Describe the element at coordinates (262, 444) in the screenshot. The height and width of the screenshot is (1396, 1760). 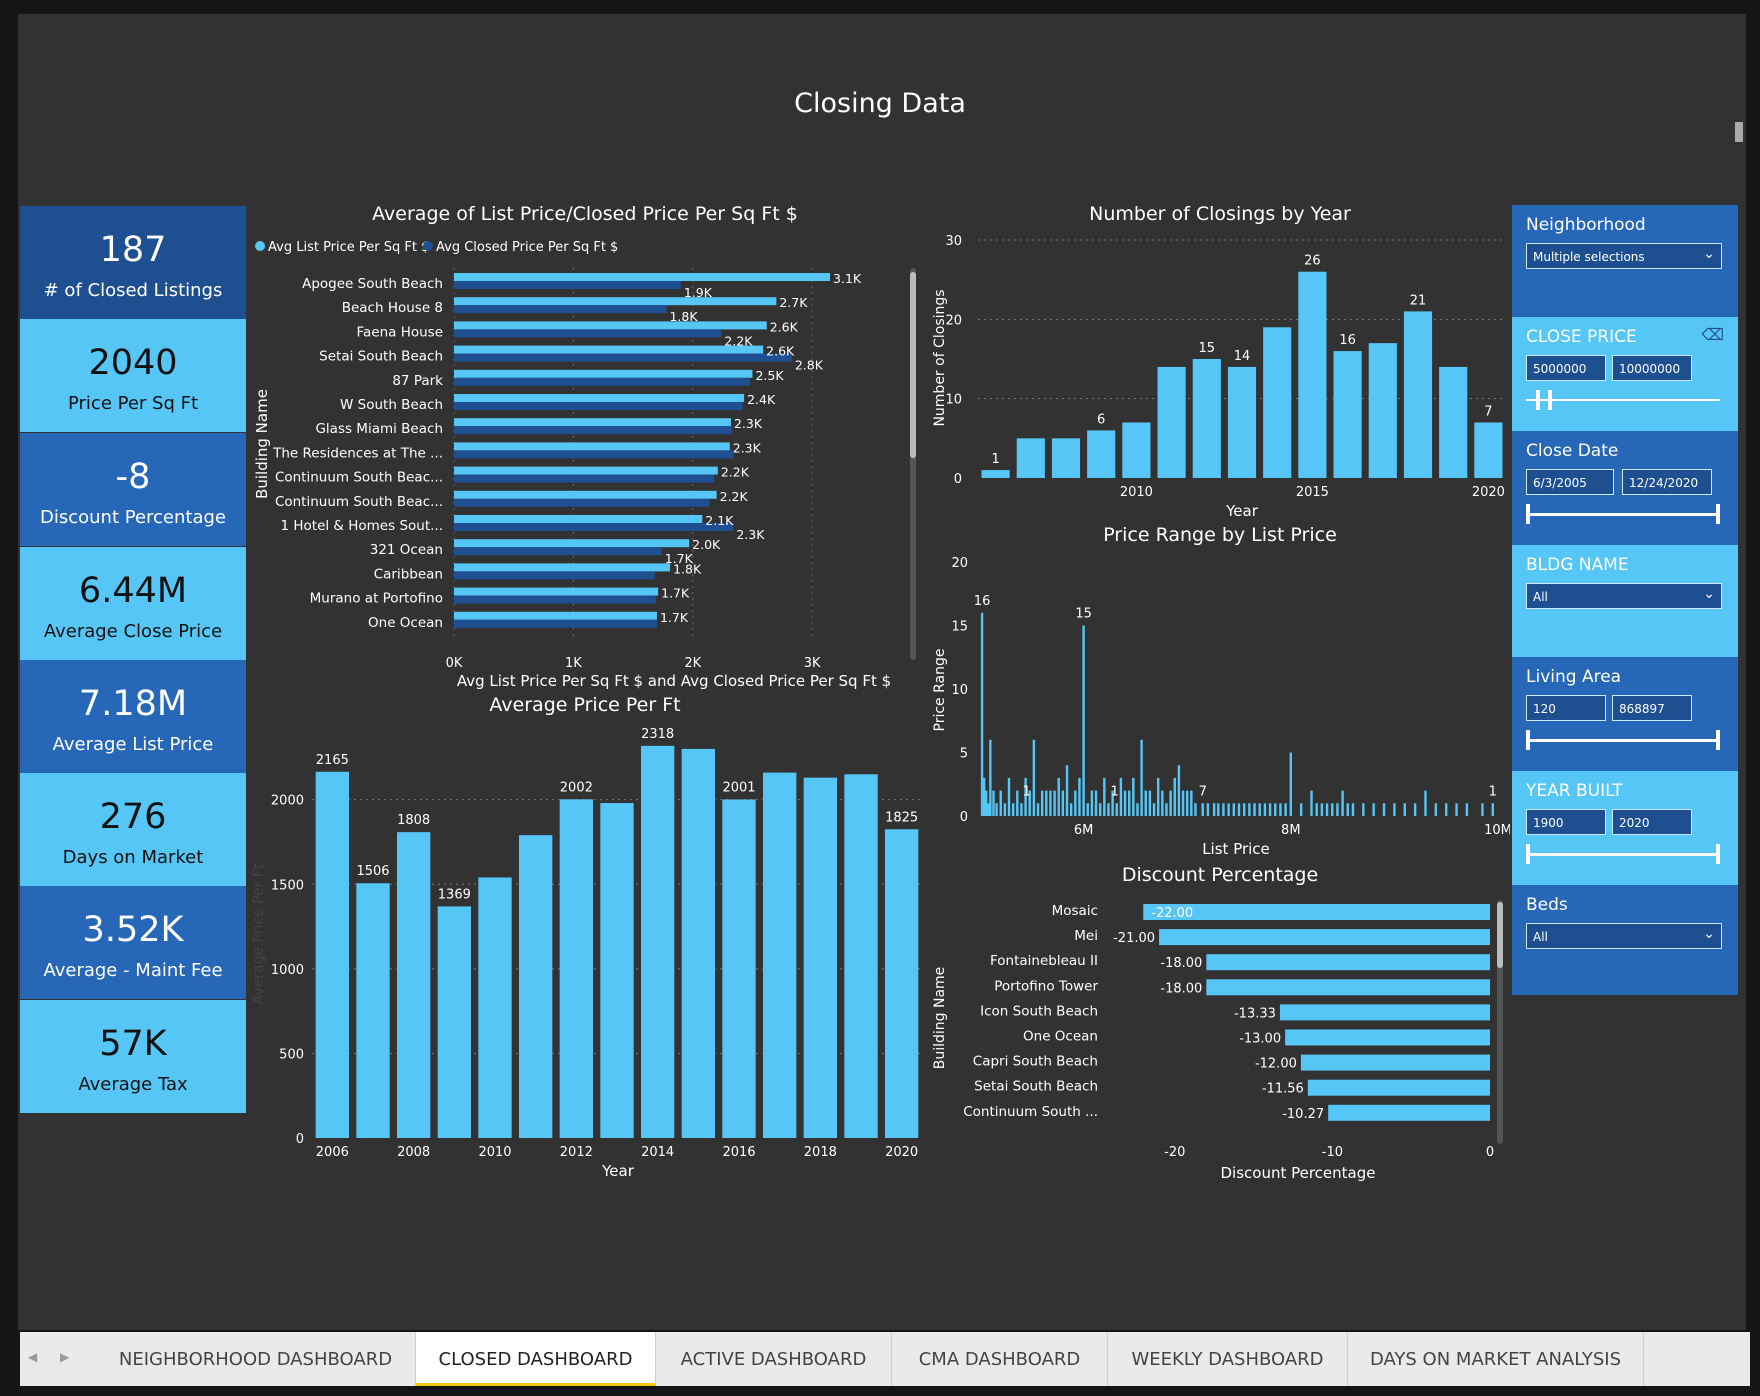
I see `y-axis-label: Building Name` at that location.